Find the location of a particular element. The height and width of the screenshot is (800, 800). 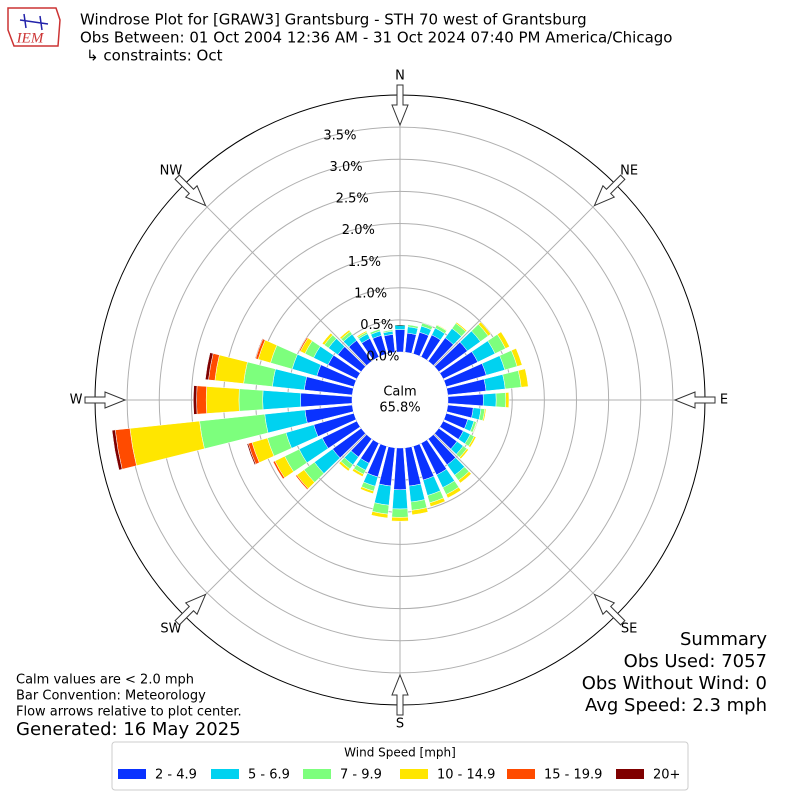

note: Flow arrows relative to plot center. is located at coordinates (129, 712).